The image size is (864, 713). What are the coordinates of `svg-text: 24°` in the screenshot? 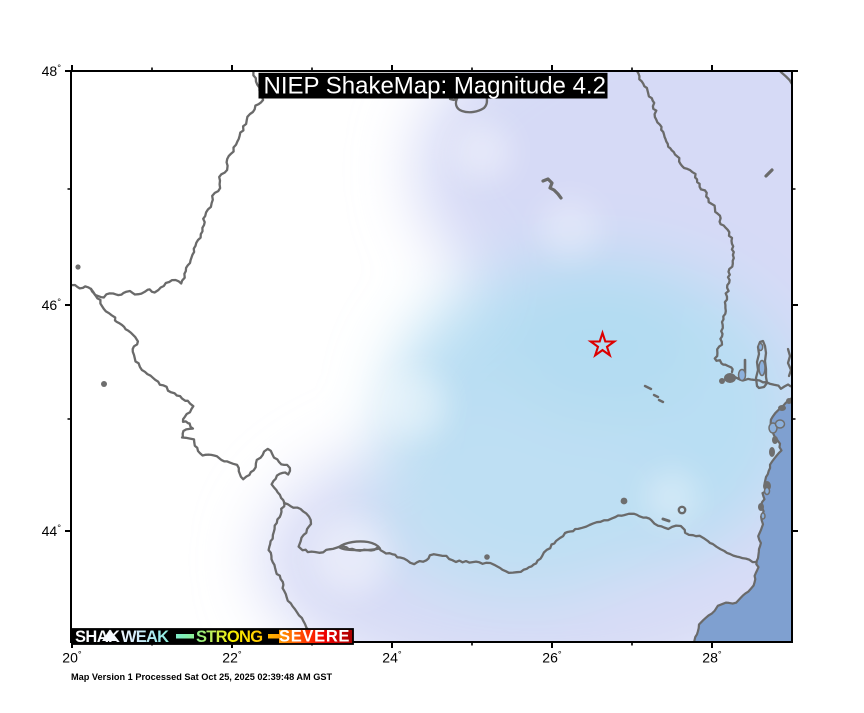 It's located at (392, 658).